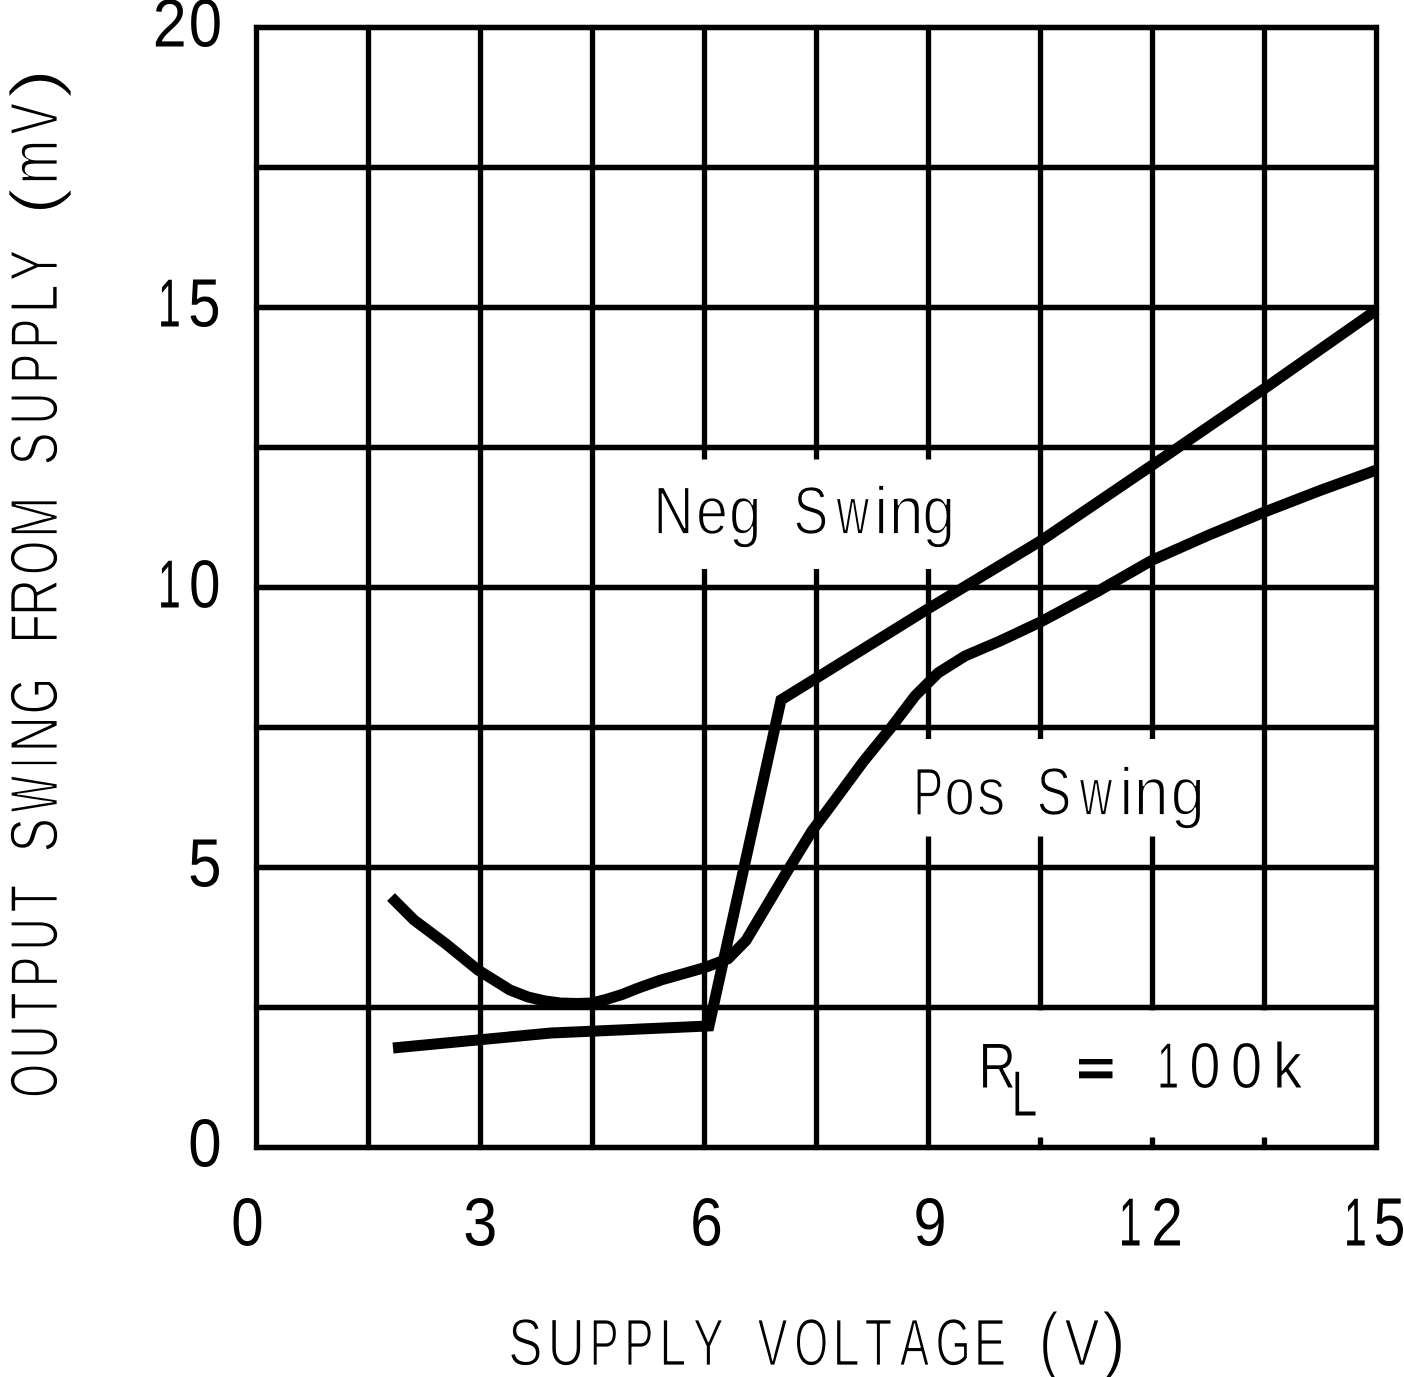  Describe the element at coordinates (914, 1341) in the screenshot. I see `svg-text: A` at that location.